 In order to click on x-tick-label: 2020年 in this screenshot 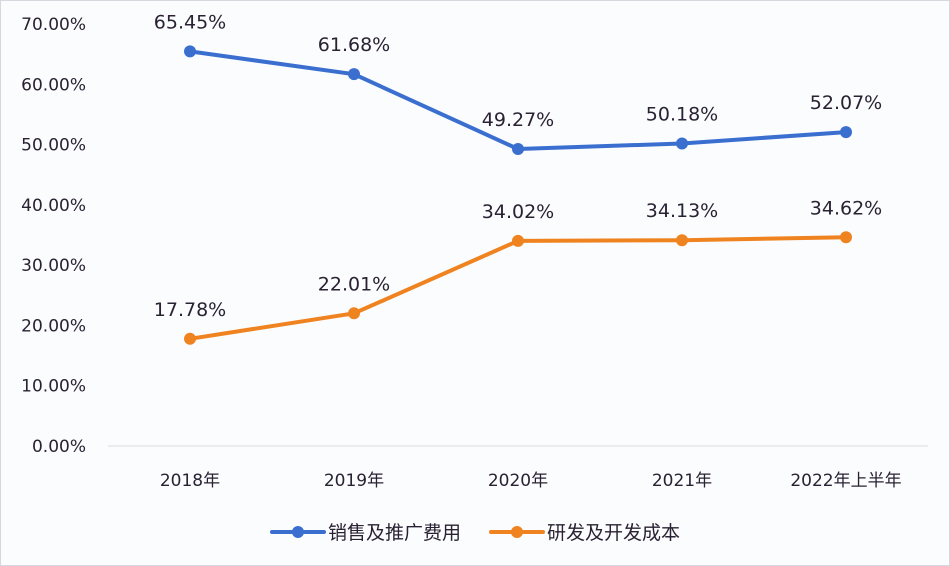, I will do `click(518, 481)`.